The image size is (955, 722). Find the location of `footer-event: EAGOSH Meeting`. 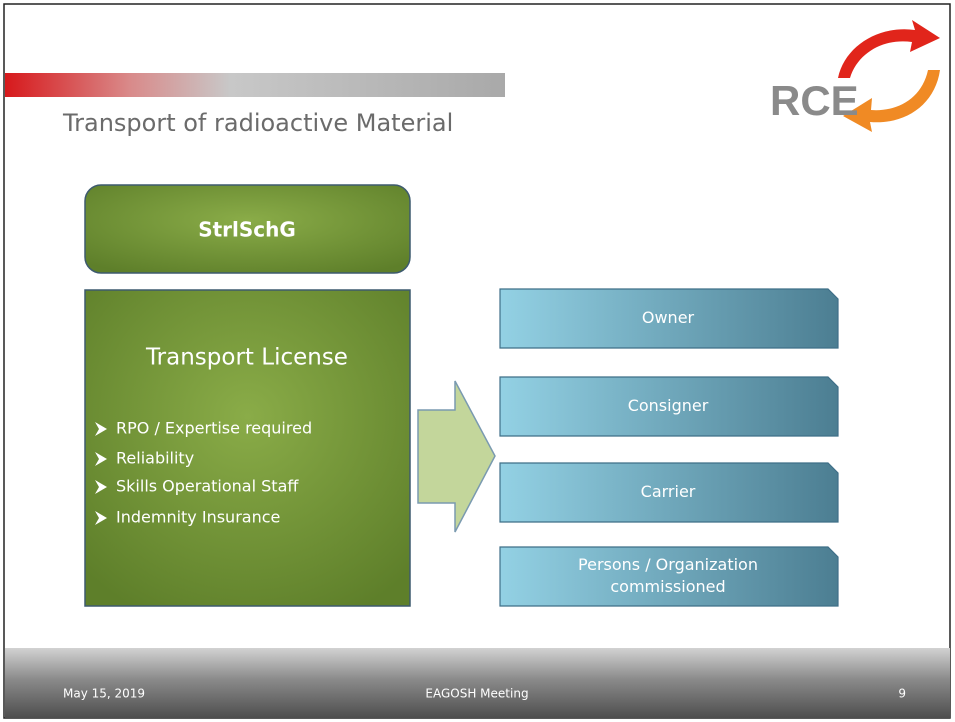

footer-event: EAGOSH Meeting is located at coordinates (476, 694).